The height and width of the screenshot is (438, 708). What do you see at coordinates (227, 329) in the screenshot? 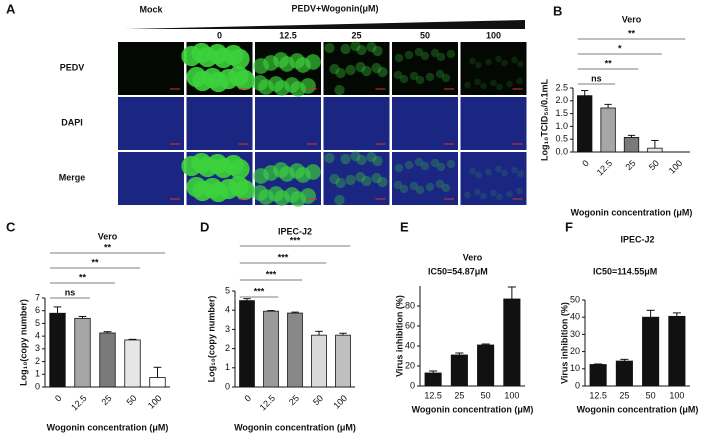
I see `y-tick-label: 3` at bounding box center [227, 329].